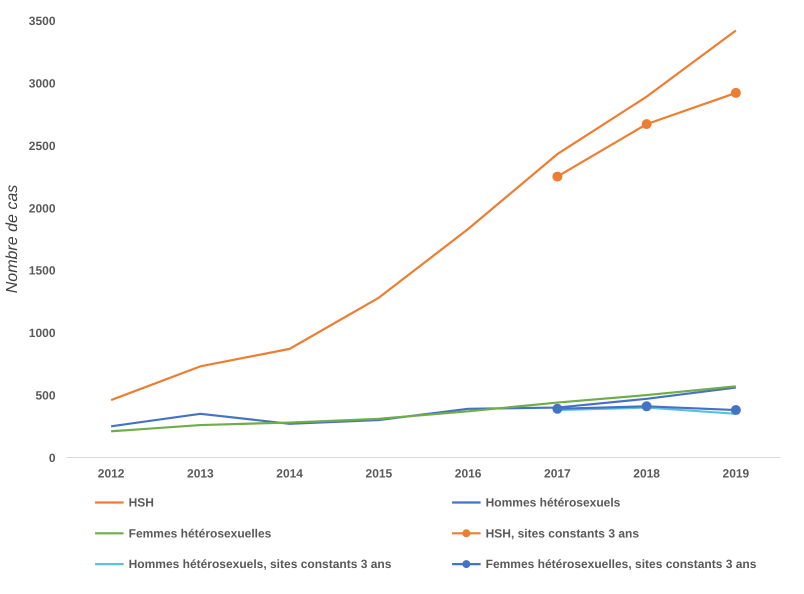 The height and width of the screenshot is (594, 804). I want to click on y-tick-label: 0, so click(52, 458).